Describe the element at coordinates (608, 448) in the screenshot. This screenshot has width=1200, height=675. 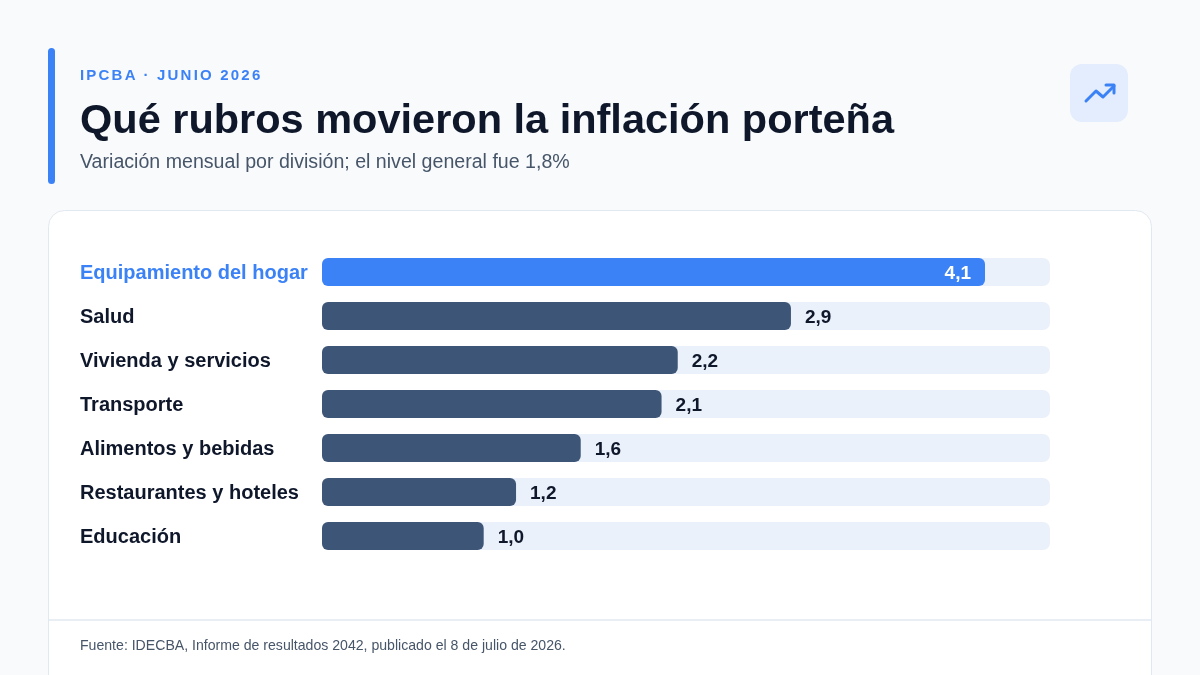
I see `data-label: 1,6` at that location.